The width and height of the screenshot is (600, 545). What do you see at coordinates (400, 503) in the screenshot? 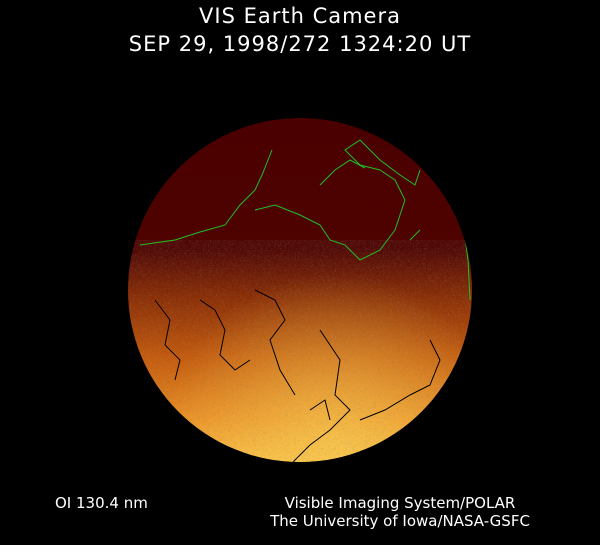
I see `credit-line-1: Visible Imaging System/POLAR` at bounding box center [400, 503].